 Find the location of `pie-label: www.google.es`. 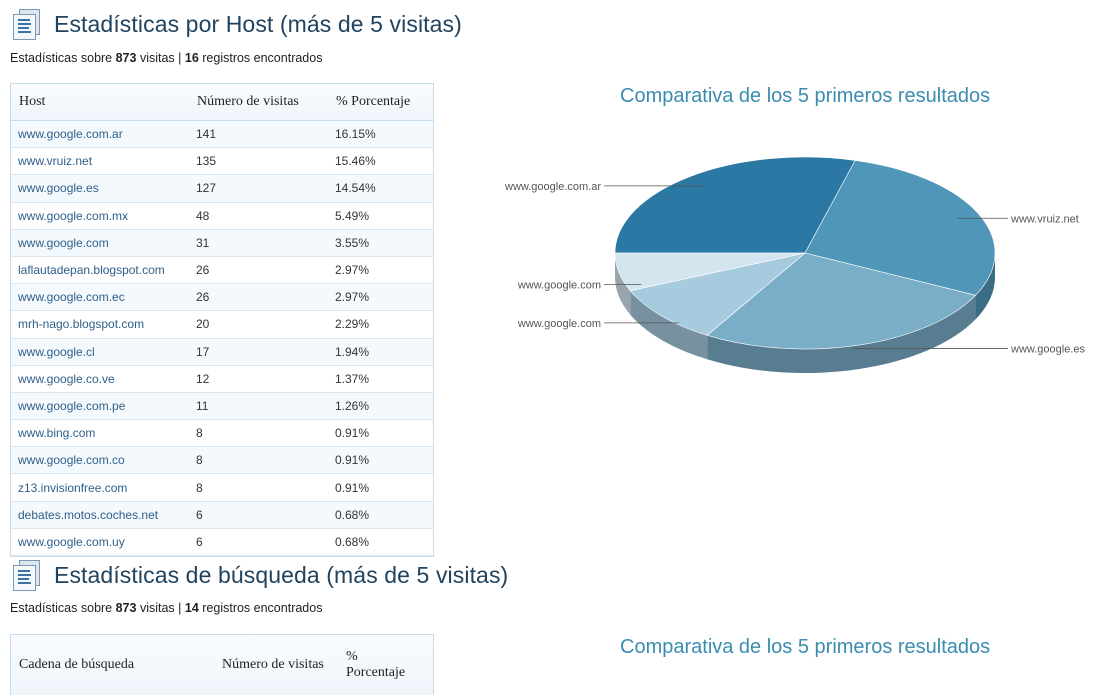

pie-label: www.google.es is located at coordinates (1047, 349).